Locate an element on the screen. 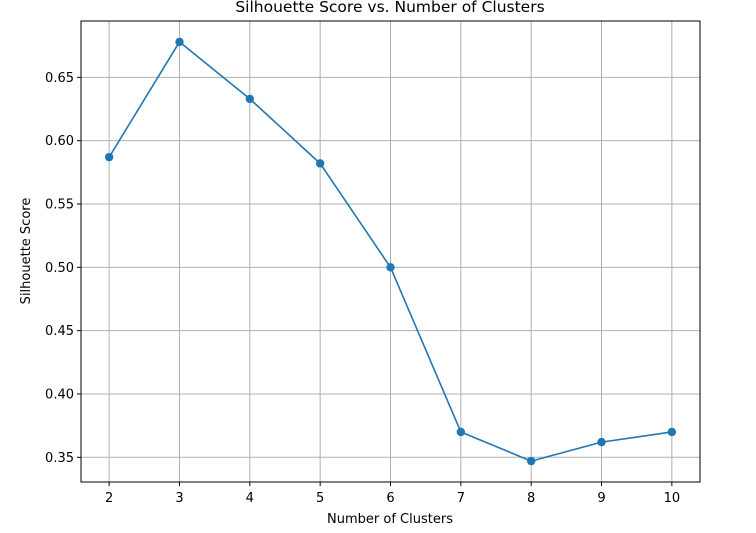 Image resolution: width=756 pixels, height=533 pixels. y-tick-label: 0.55 is located at coordinates (59, 205).